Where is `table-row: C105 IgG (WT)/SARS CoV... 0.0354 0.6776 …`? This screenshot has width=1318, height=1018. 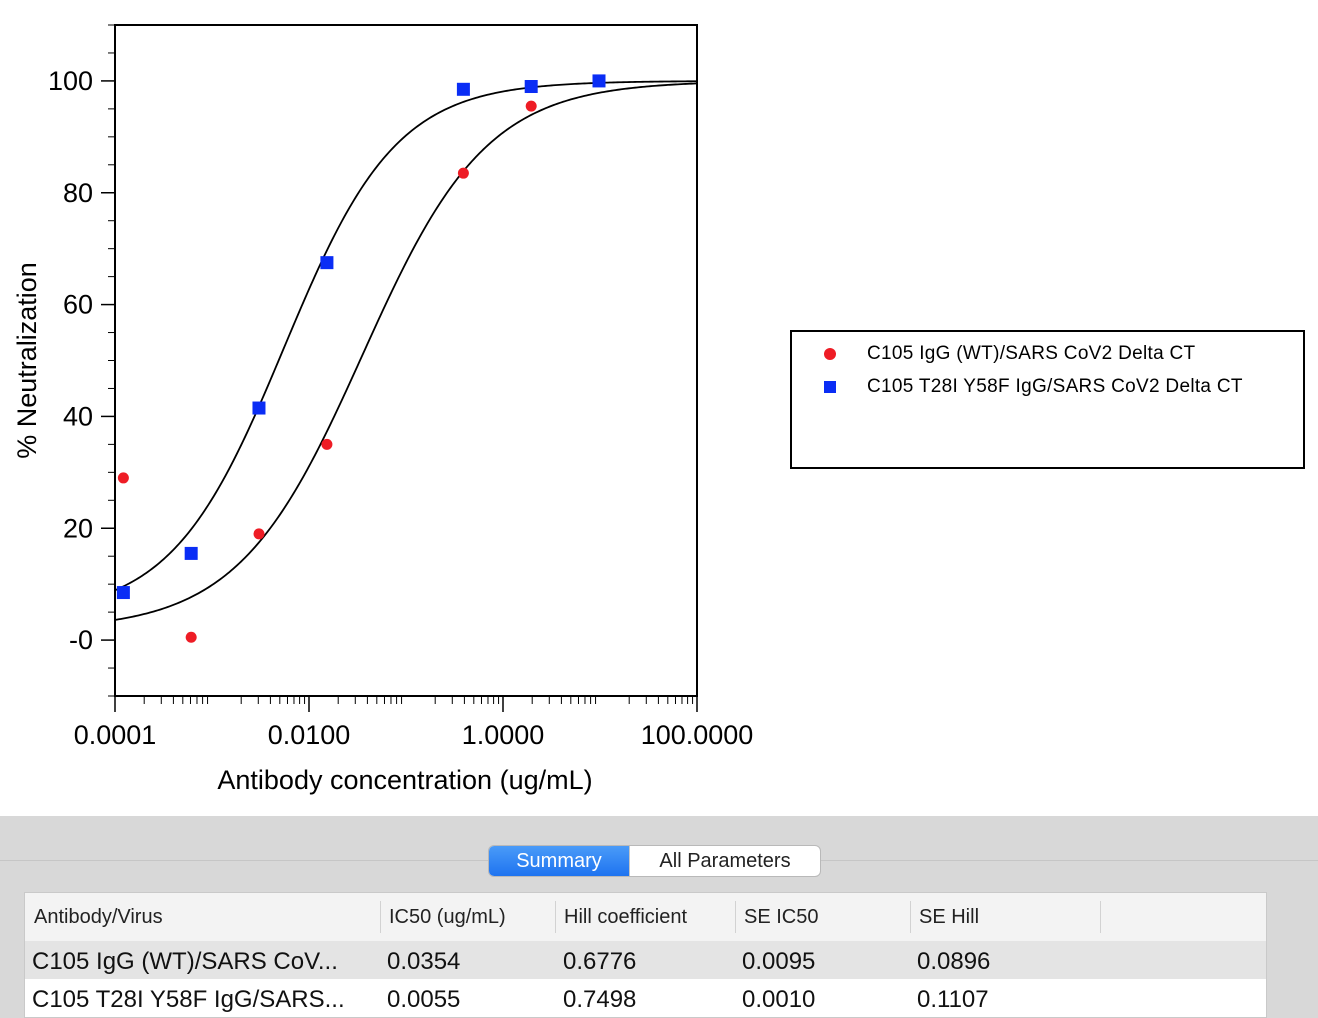
table-row: C105 IgG (WT)/SARS CoV... 0.0354 0.6776 … is located at coordinates (645, 960).